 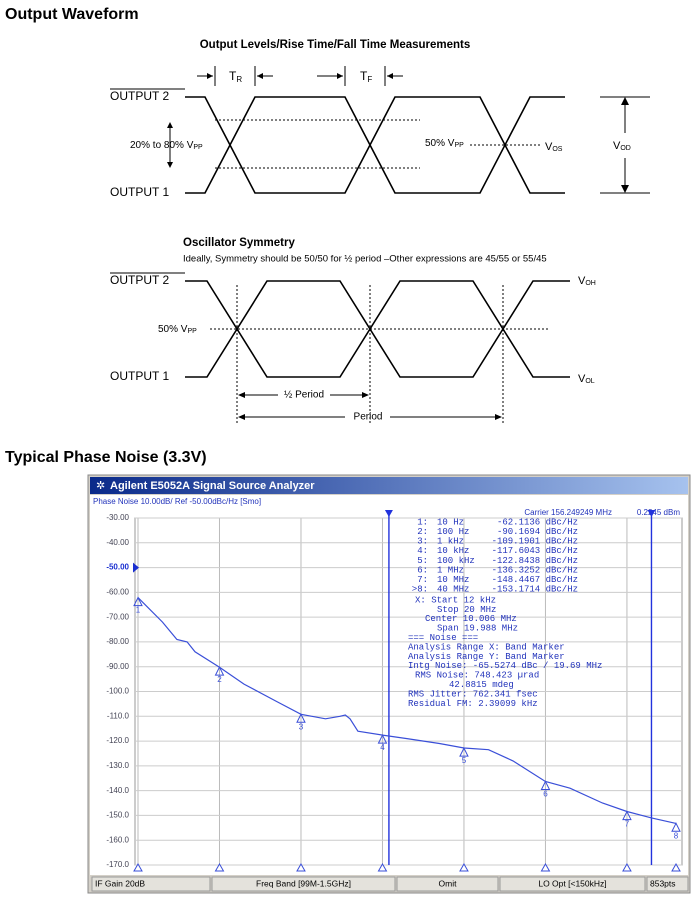 I want to click on y-tick-label: -150.0, so click(x=117, y=815).